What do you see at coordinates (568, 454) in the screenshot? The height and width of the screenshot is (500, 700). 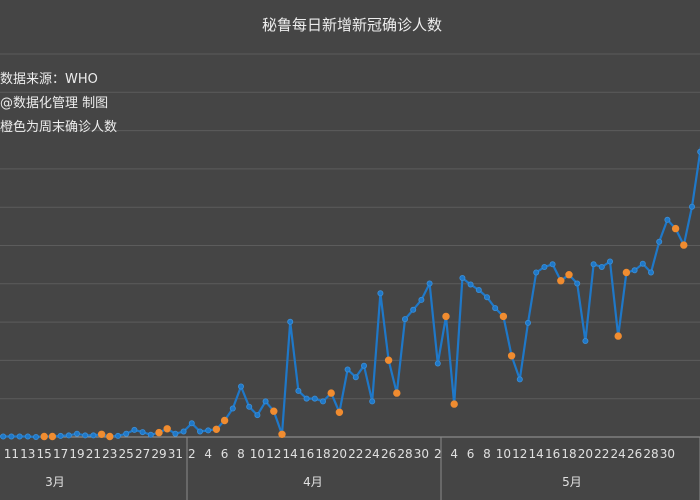 I see `x-tick-label: 18` at bounding box center [568, 454].